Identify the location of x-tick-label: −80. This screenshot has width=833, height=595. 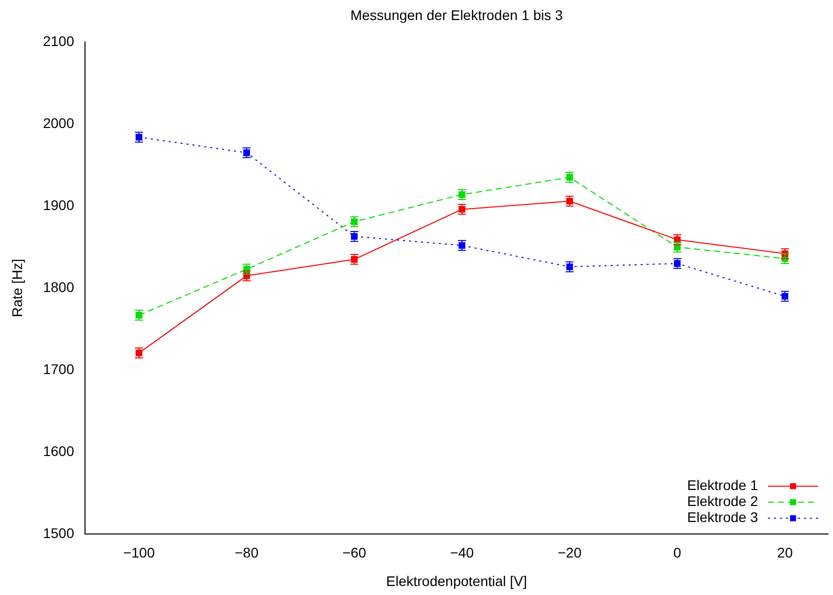
(246, 552).